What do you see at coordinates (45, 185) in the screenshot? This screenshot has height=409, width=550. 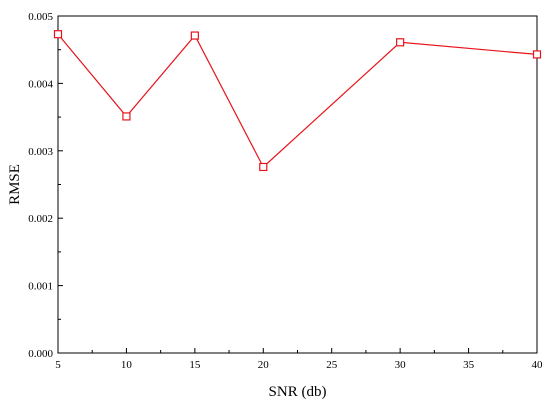 I see `y-axis-ticks: 0.000 0.001 0.002 0.003 0.004 0.005` at bounding box center [45, 185].